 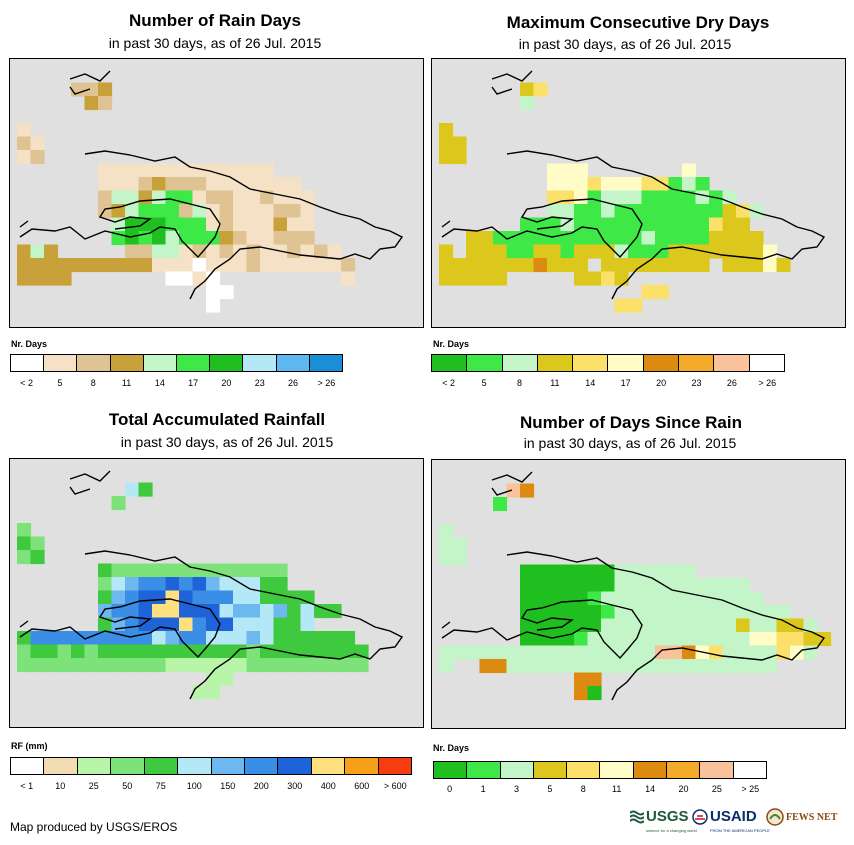 What do you see at coordinates (60, 786) in the screenshot?
I see `legend-label: 10` at bounding box center [60, 786].